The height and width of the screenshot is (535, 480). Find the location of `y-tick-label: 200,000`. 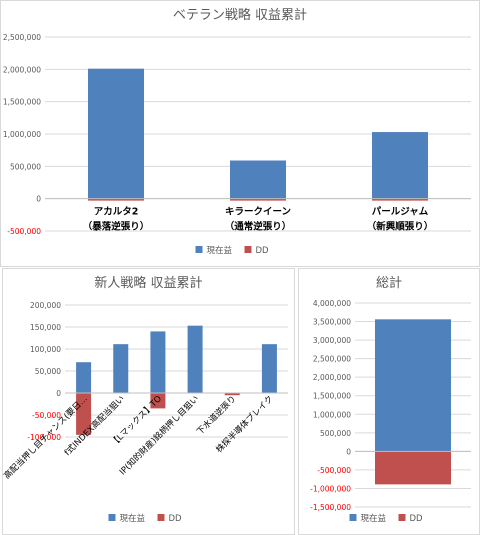

y-tick-label: 200,000 is located at coordinates (45, 305).